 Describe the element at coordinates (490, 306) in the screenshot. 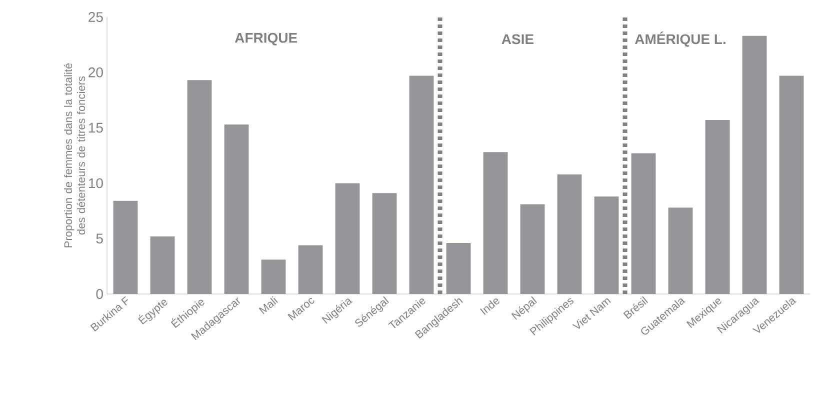

I see `x-tick-label: Inde` at that location.